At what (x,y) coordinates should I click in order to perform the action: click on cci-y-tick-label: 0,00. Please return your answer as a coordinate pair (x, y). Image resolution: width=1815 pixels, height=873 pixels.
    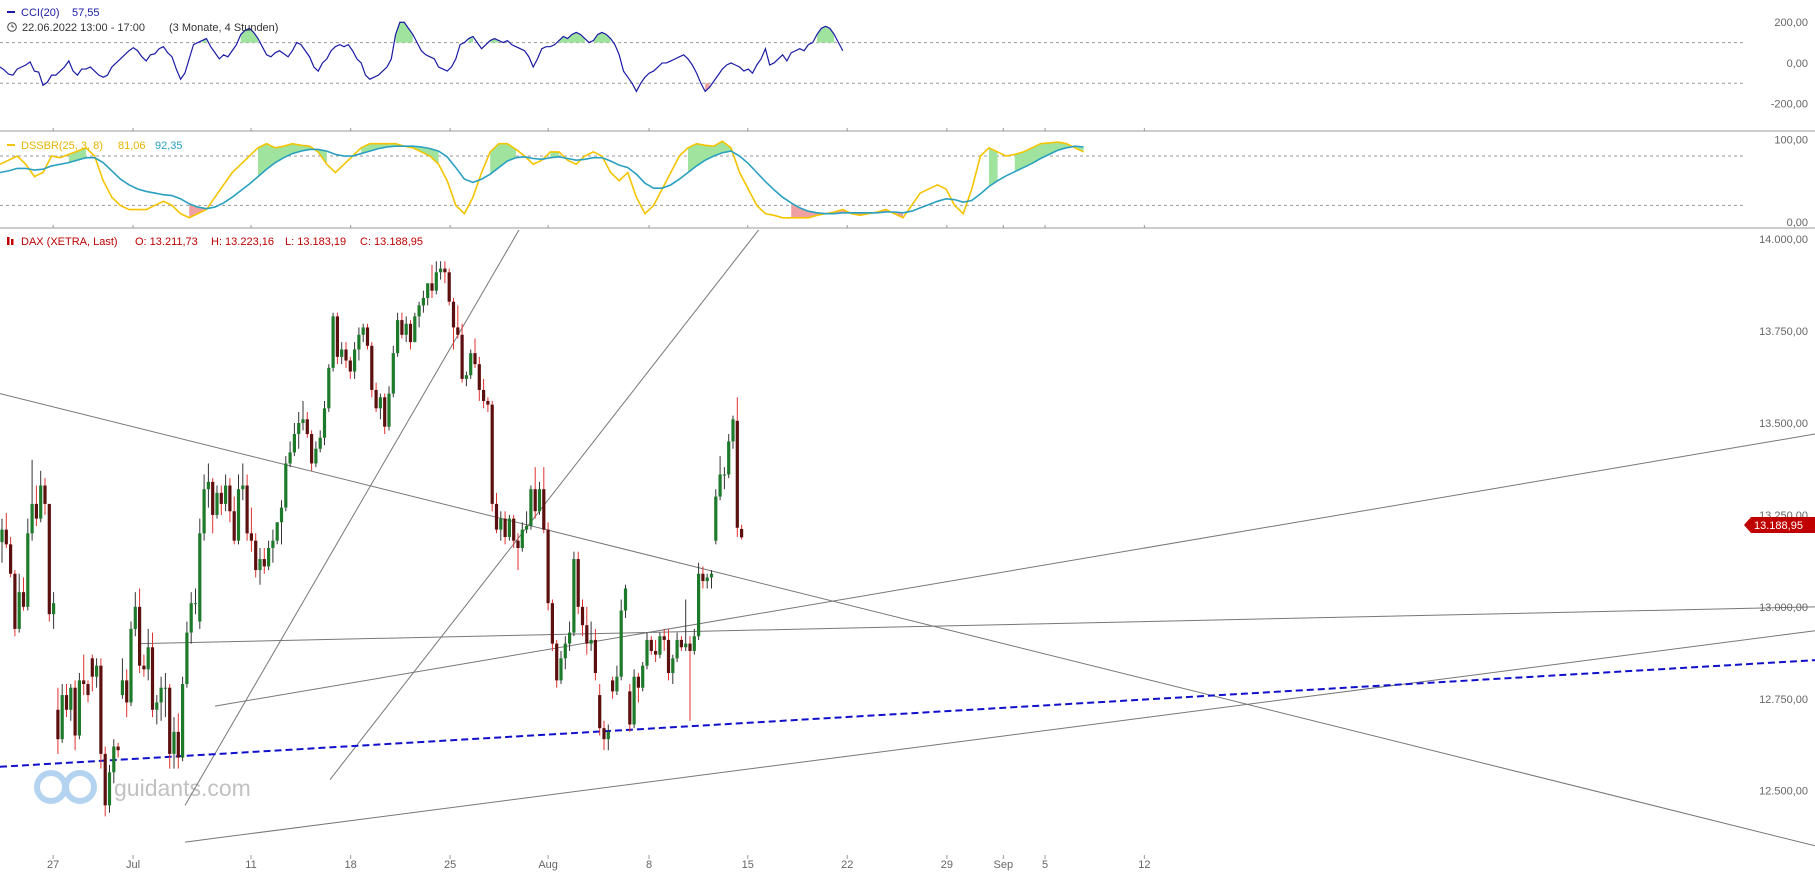
    Looking at the image, I should click on (1797, 64).